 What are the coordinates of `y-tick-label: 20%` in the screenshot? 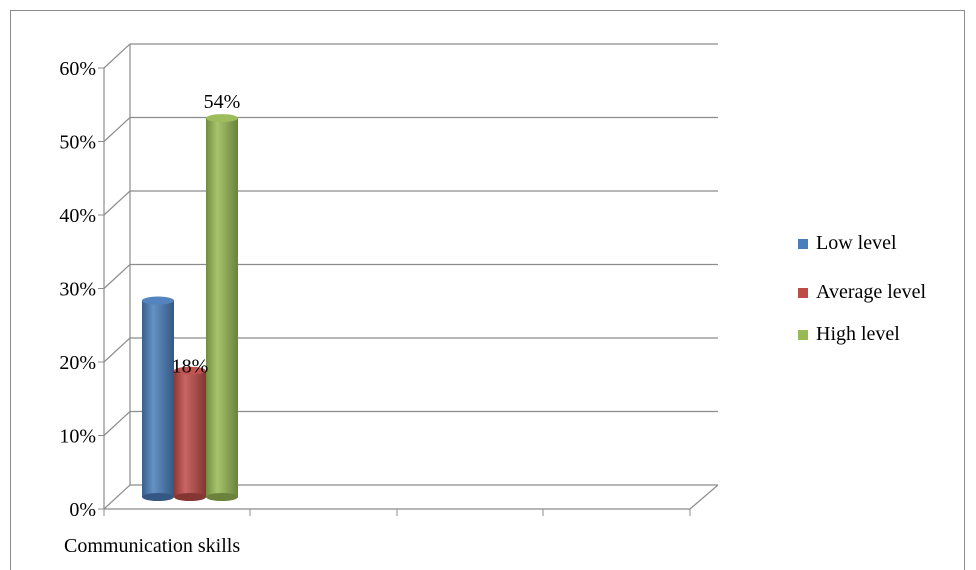 It's located at (77, 363).